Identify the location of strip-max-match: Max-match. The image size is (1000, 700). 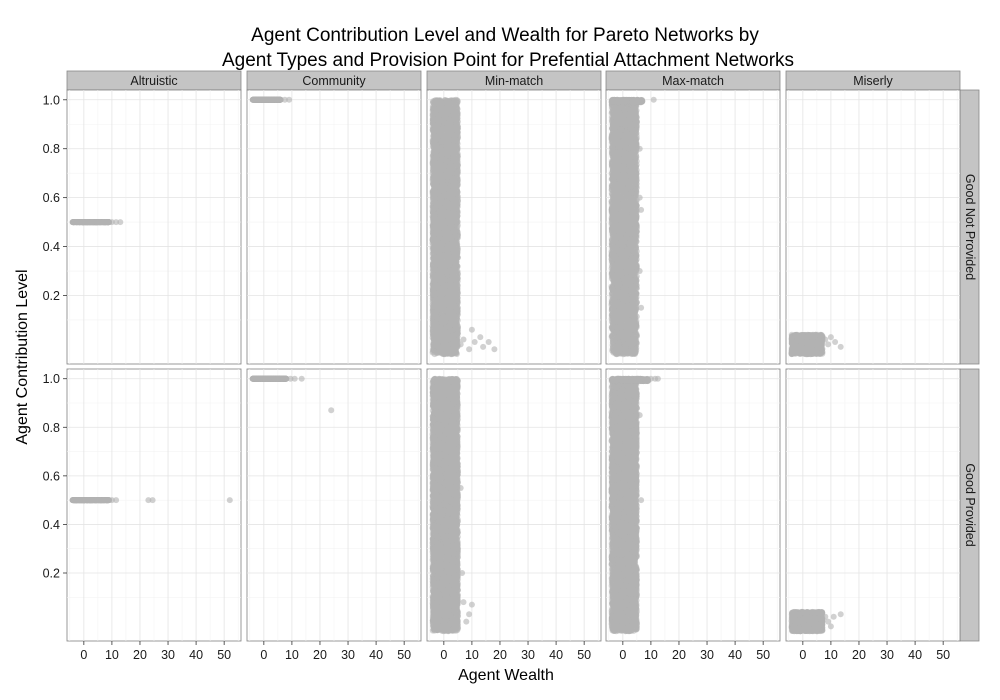
(693, 80).